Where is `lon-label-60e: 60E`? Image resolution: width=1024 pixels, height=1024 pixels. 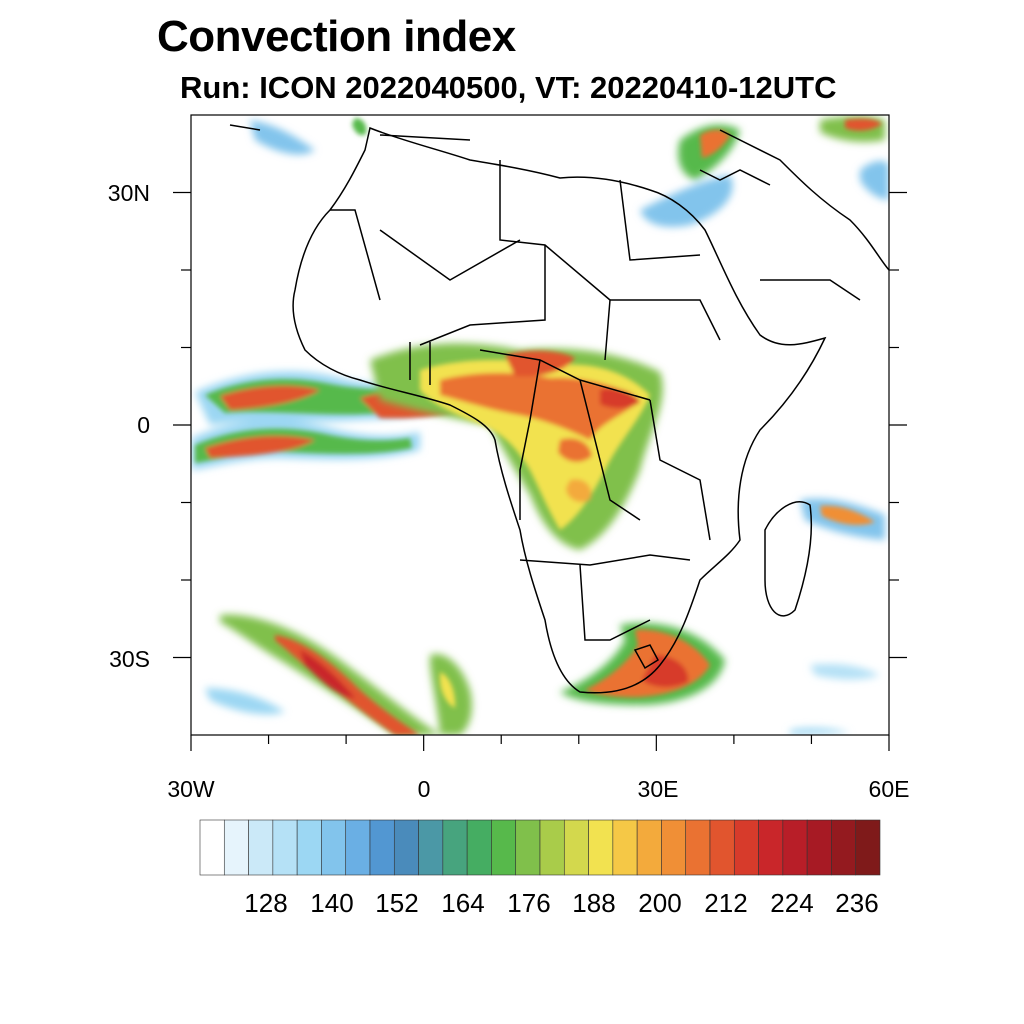 lon-label-60e: 60E is located at coordinates (889, 789).